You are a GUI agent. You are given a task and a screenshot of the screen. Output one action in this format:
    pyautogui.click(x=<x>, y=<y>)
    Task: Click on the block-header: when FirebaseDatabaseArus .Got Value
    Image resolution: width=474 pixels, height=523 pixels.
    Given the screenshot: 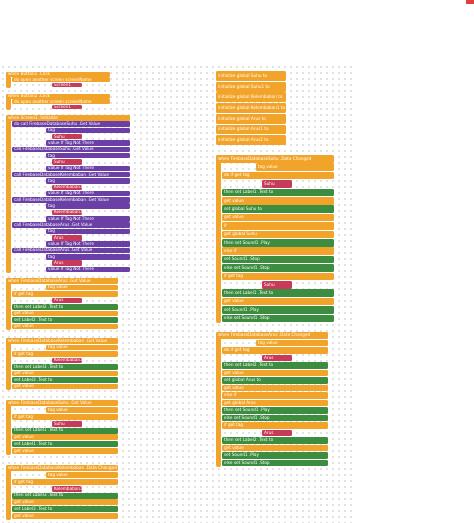 What is the action you would take?
    pyautogui.click(x=62, y=281)
    